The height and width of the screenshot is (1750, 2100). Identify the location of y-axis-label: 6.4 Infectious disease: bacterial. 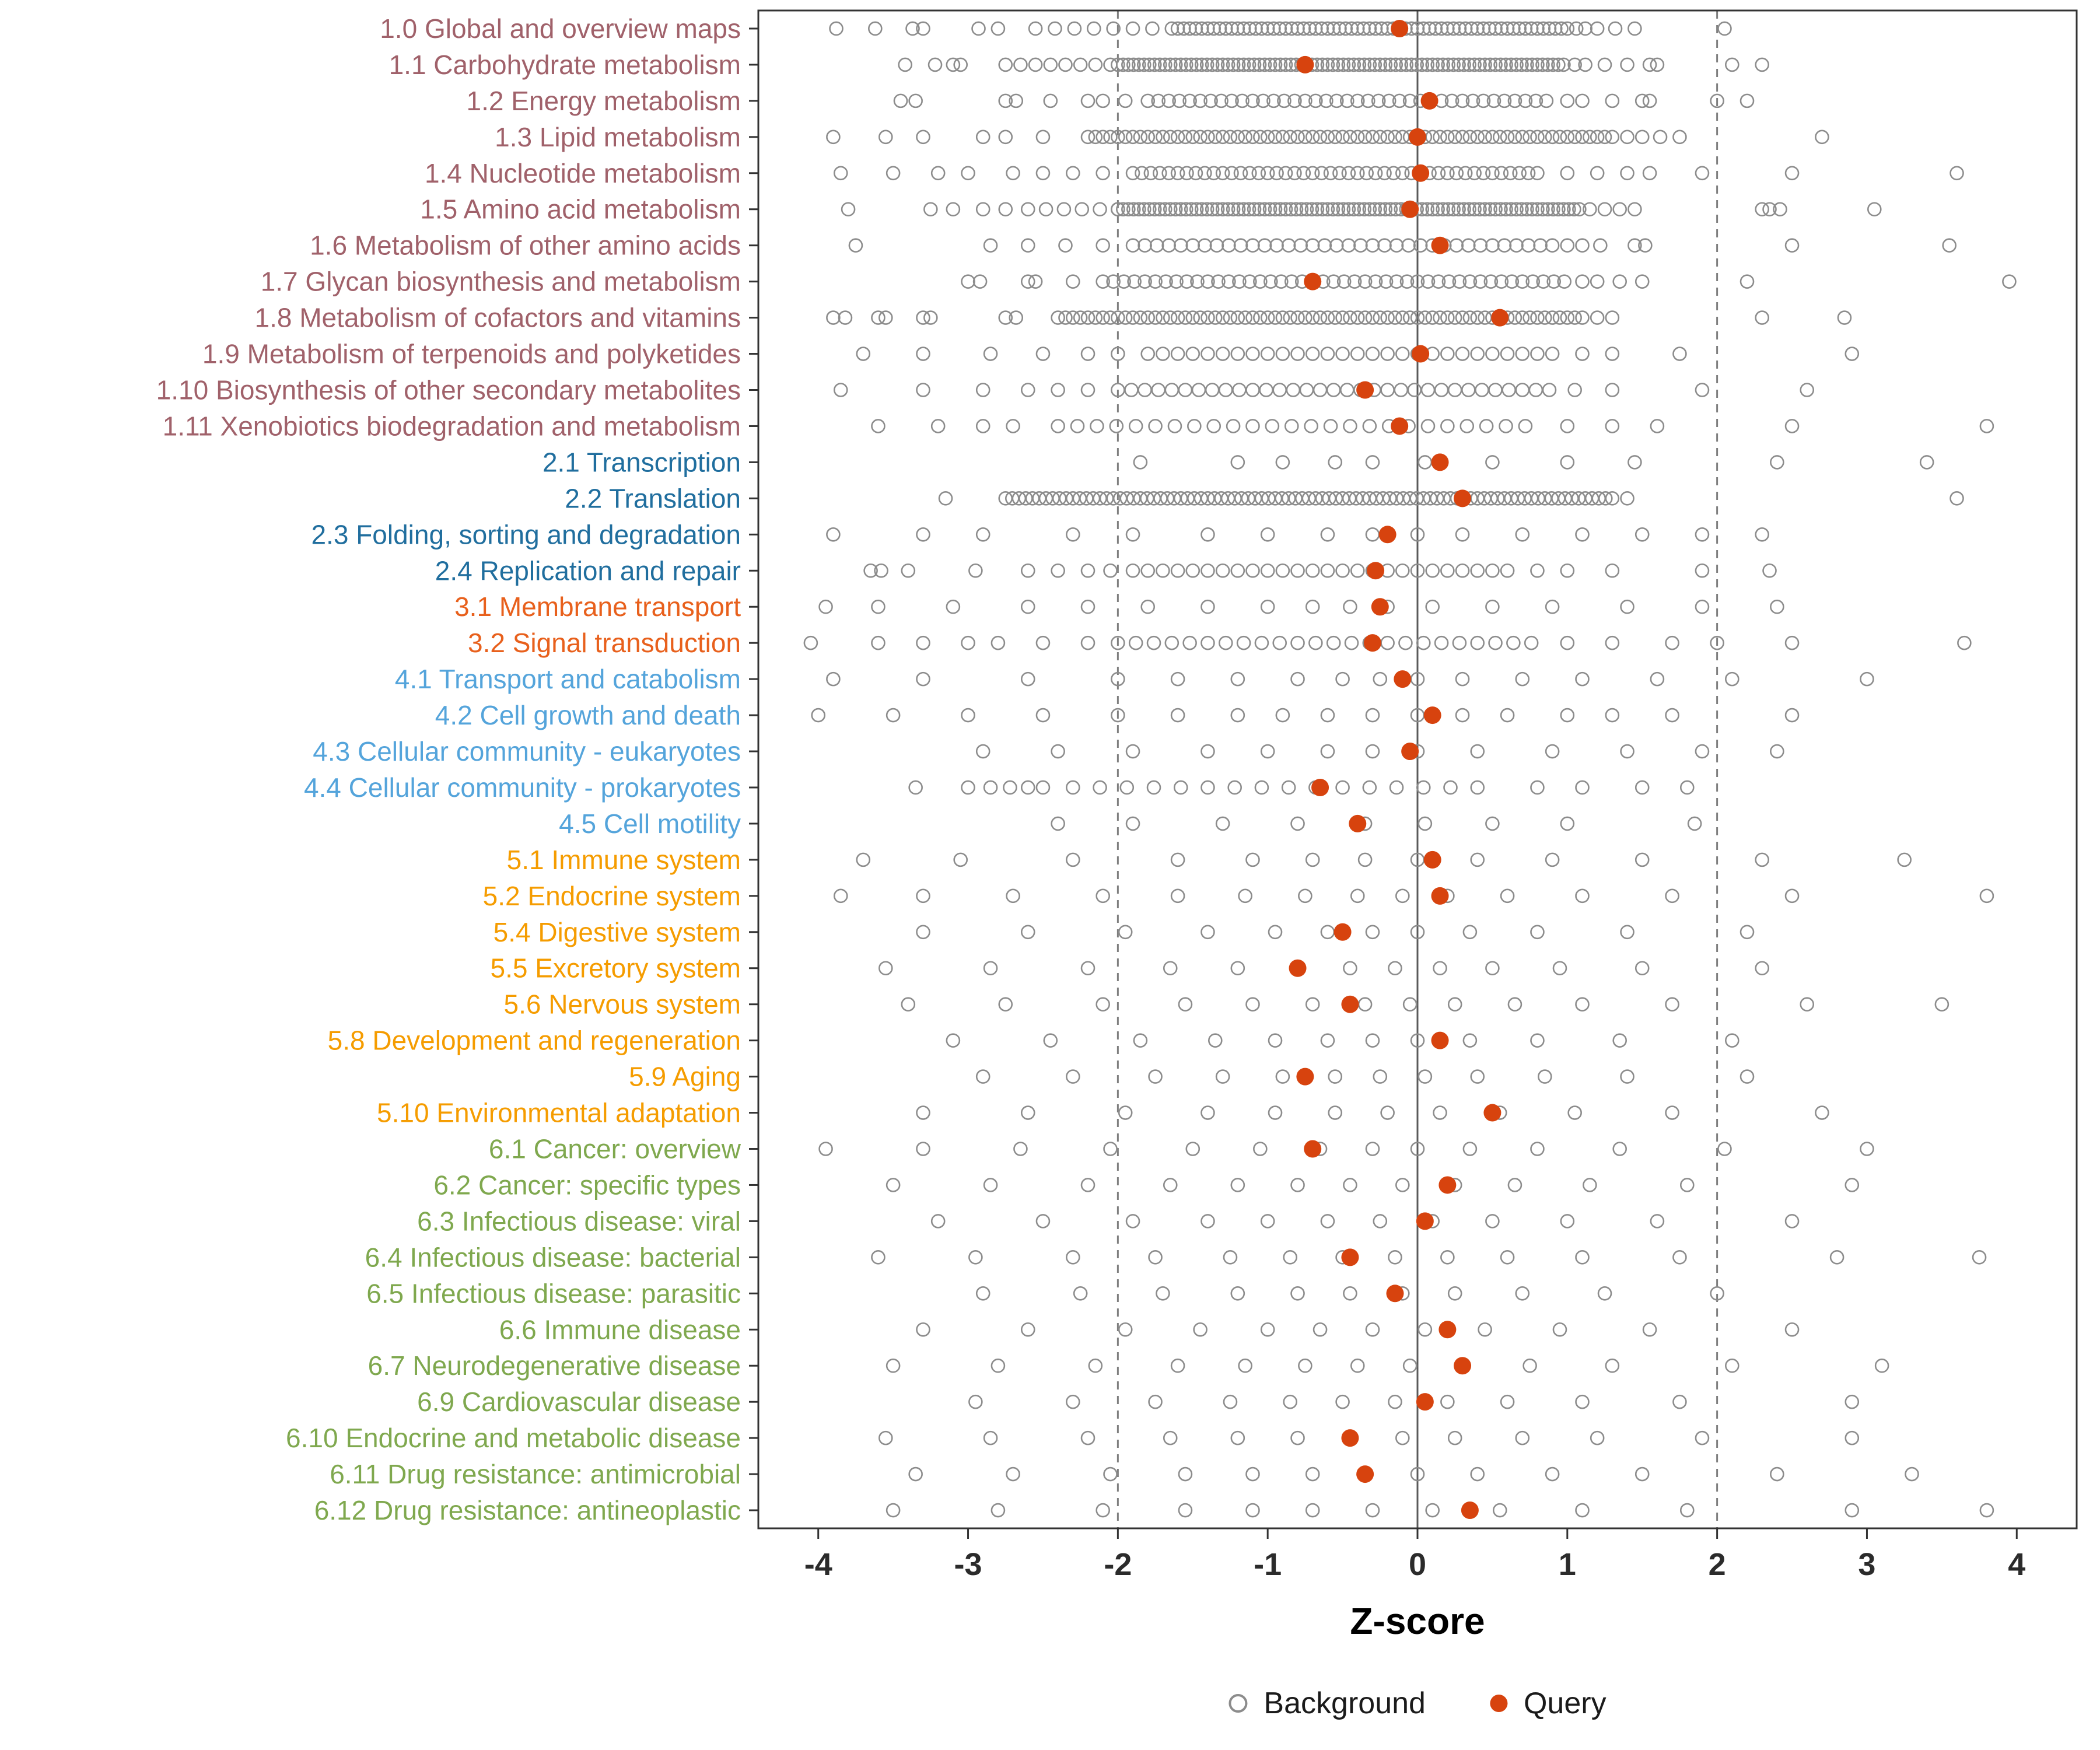
(553, 1257).